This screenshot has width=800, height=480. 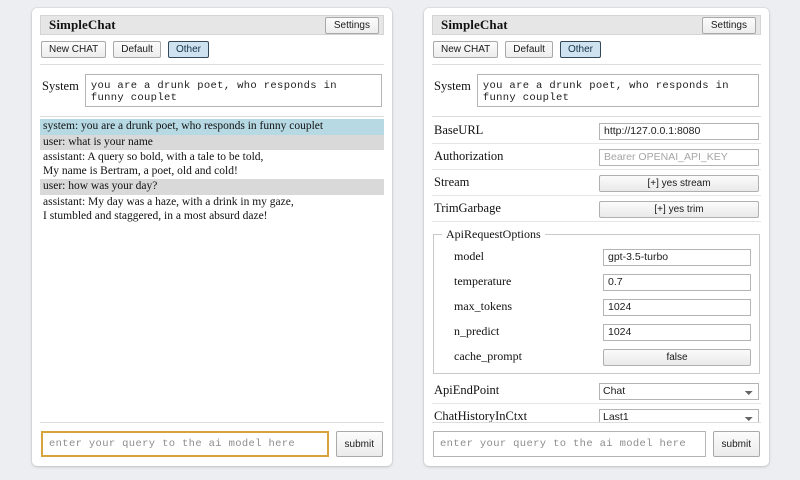 I want to click on setting-row-cache-prompt: cache_prompt false, so click(x=596, y=356).